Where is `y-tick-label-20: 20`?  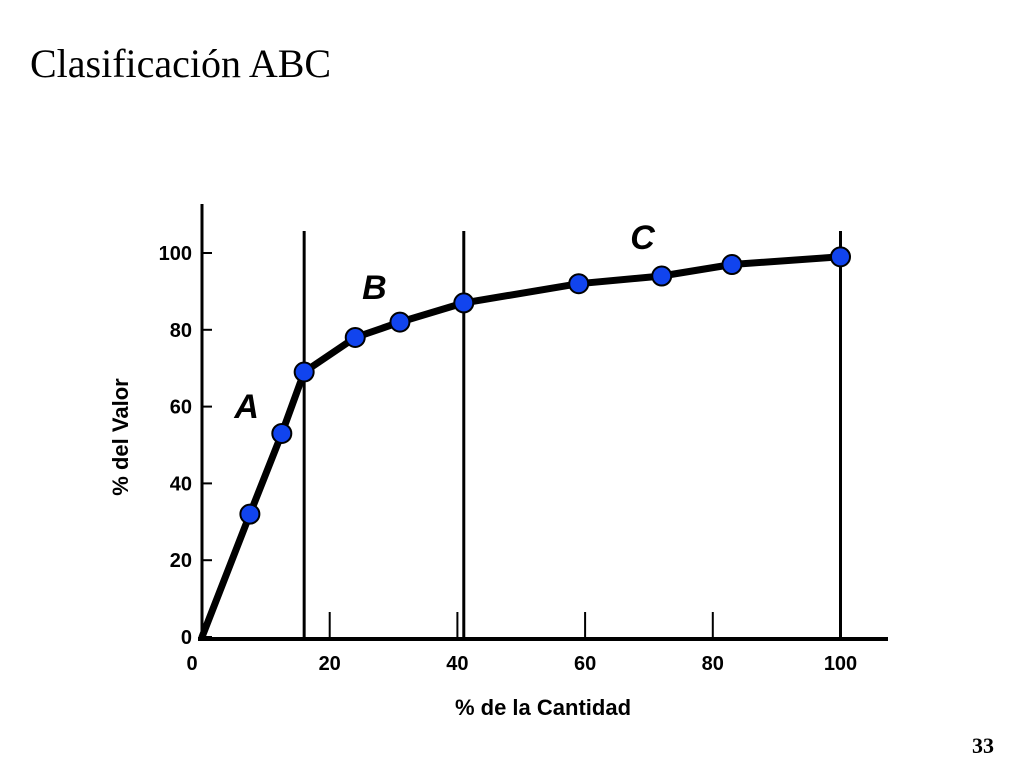
y-tick-label-20: 20 is located at coordinates (181, 561).